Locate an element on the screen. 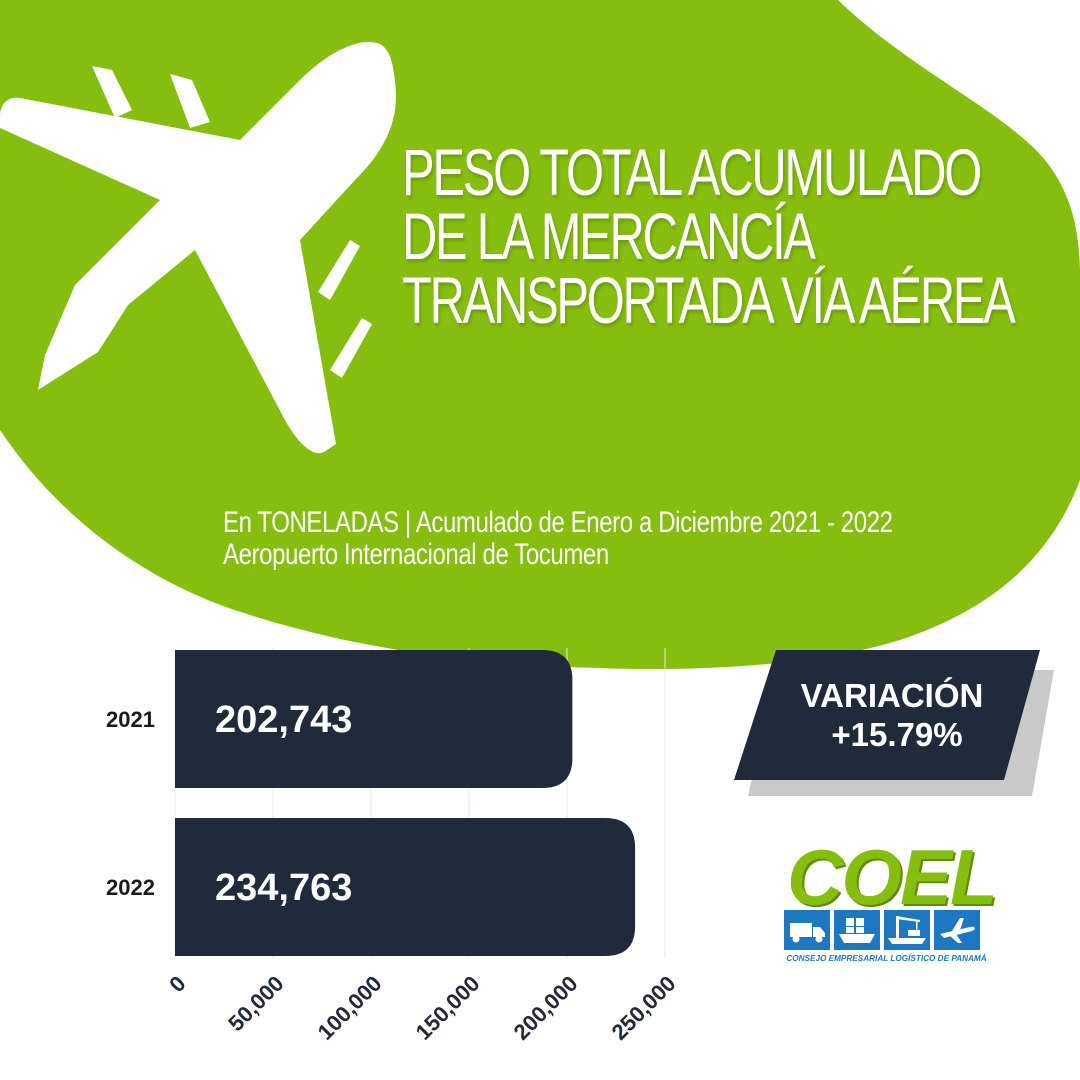 This screenshot has height=1080, width=1080. subtitle-line-2: Aeropuerto Internacional de Tocumen is located at coordinates (416, 554).